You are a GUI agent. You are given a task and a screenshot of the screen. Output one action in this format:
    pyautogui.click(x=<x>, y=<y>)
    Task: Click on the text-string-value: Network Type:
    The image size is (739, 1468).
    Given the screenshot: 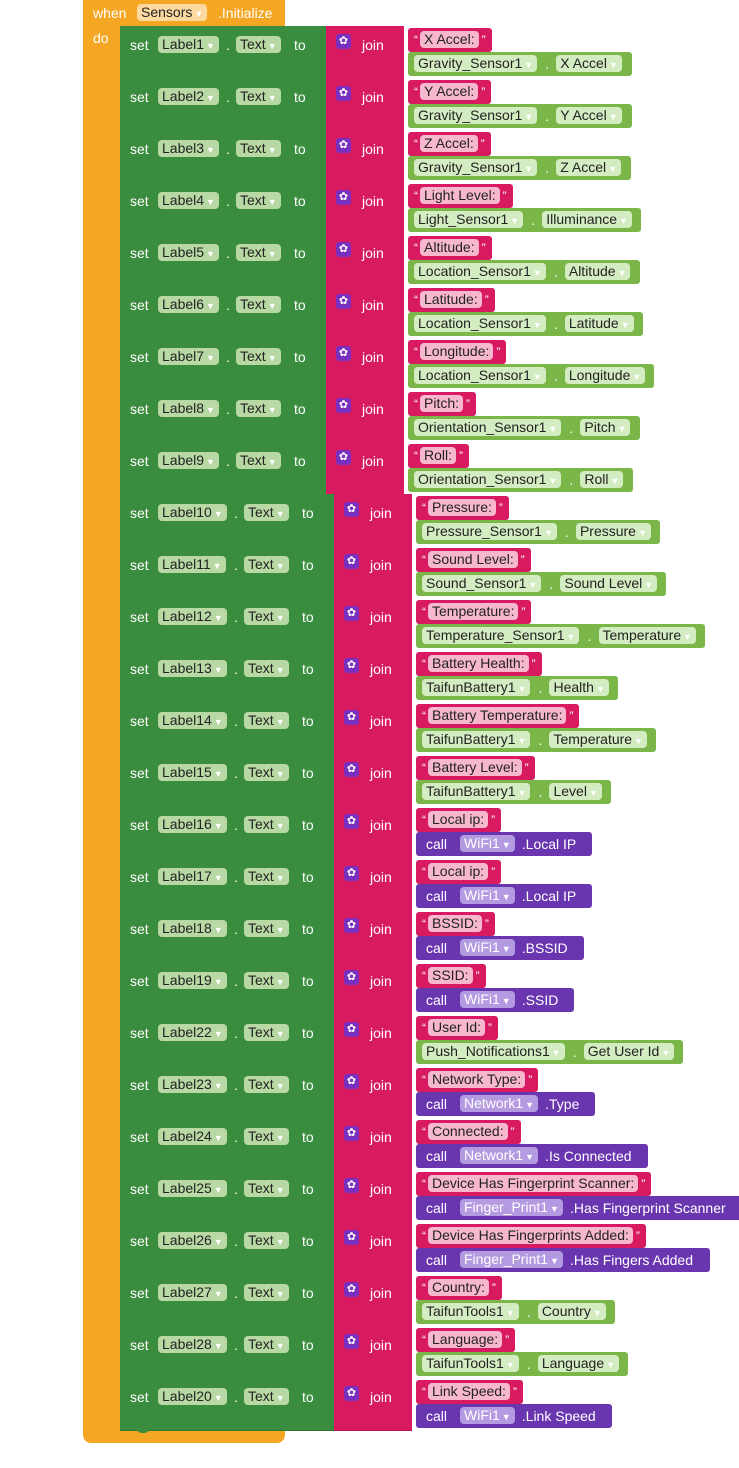 What is the action you would take?
    pyautogui.click(x=477, y=1079)
    